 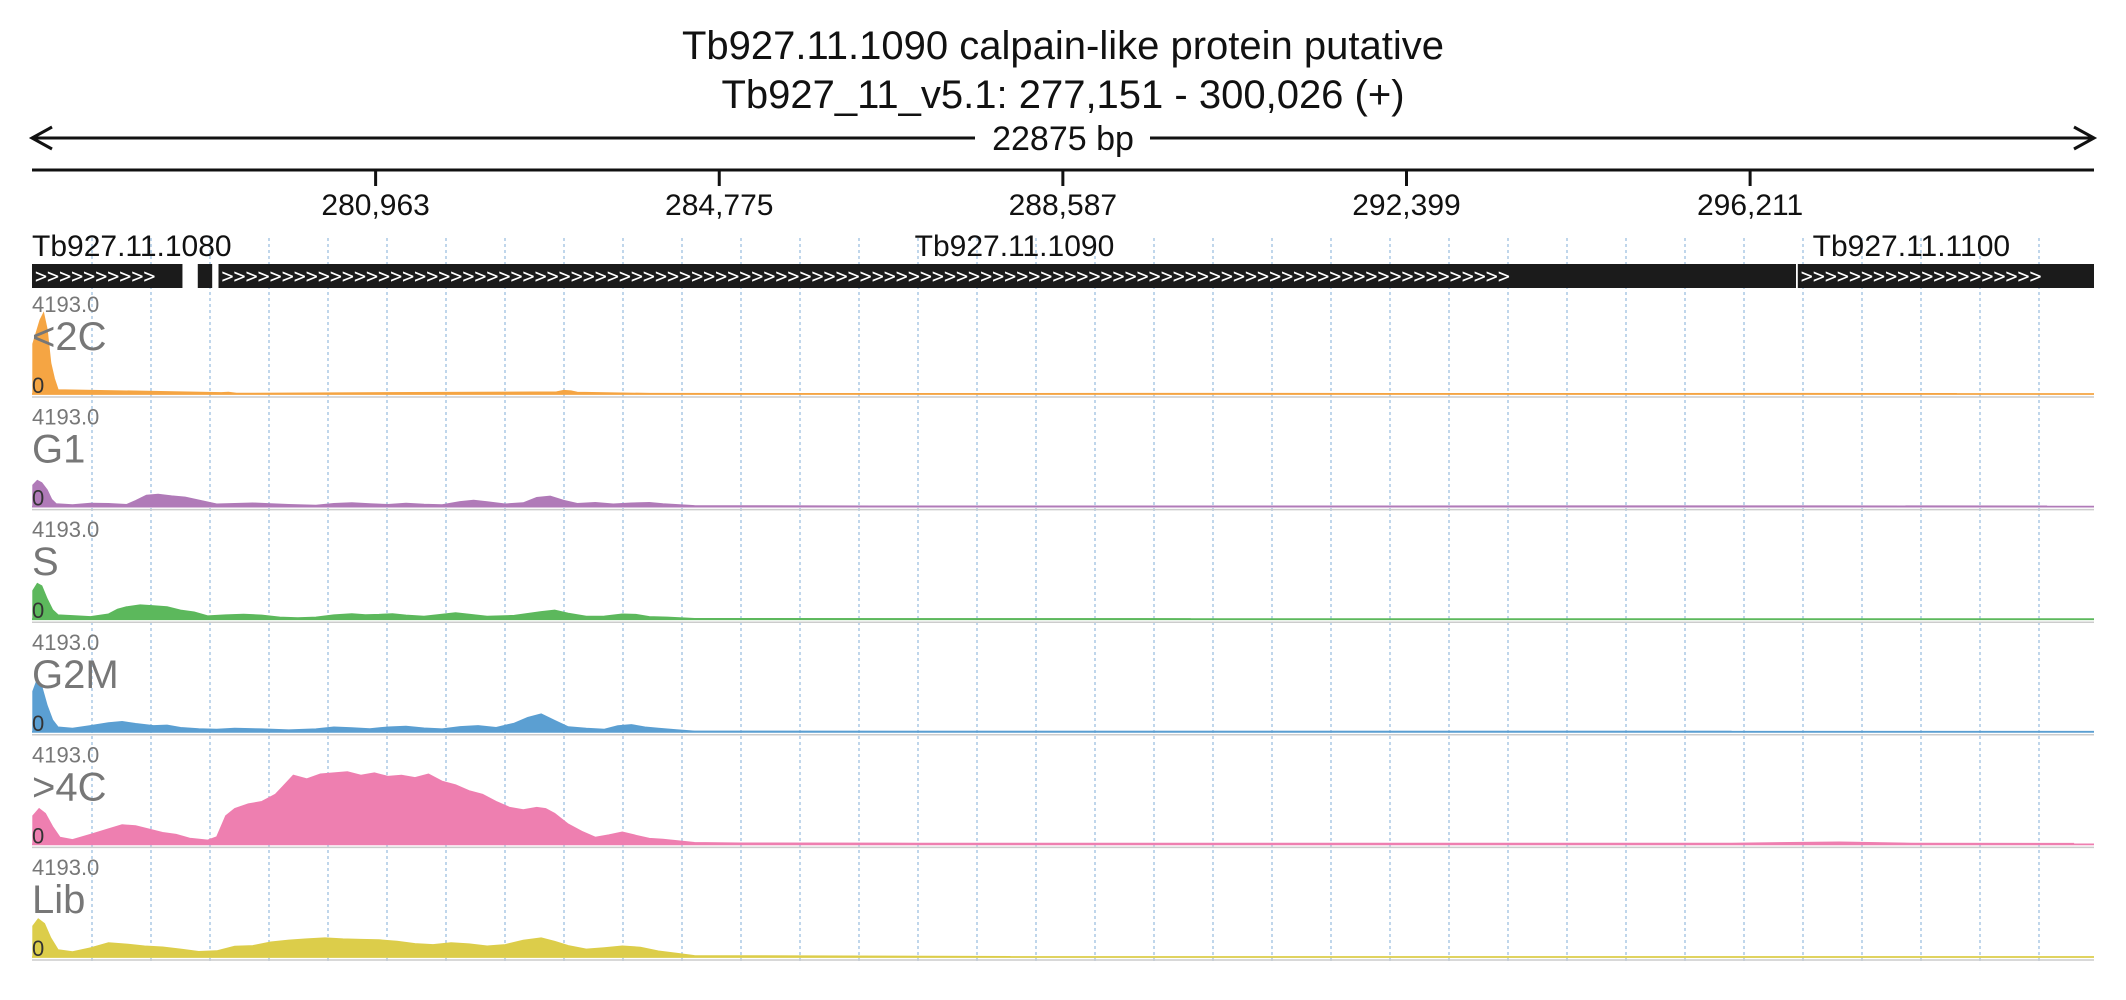 I want to click on strand-arrows: >>>>>>>>>>, so click(x=95, y=276).